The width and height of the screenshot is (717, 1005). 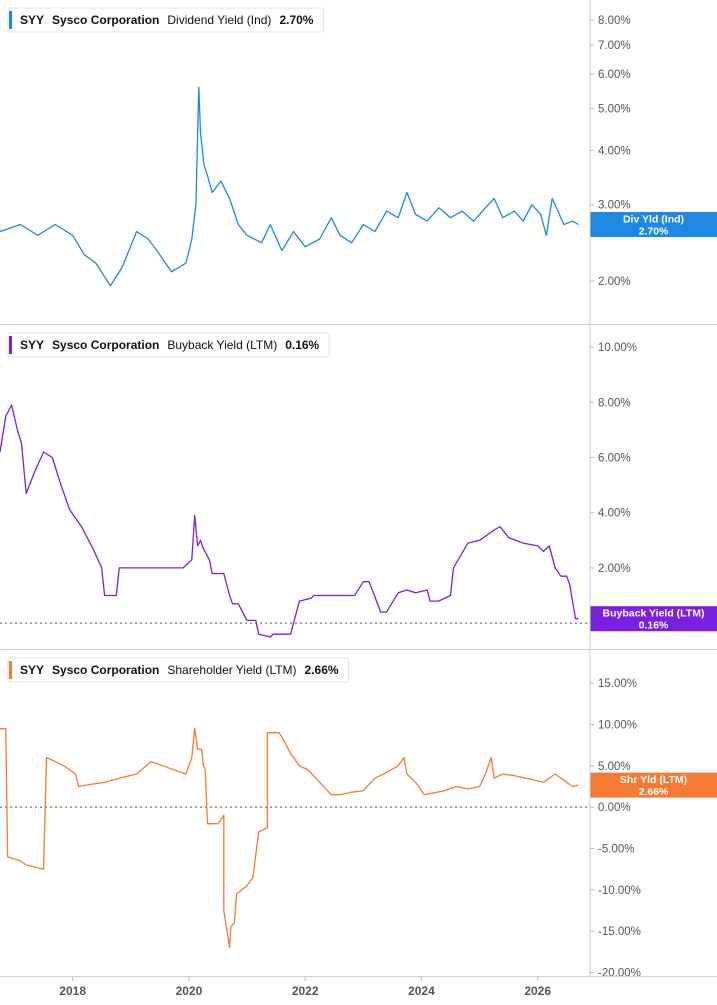 I want to click on last-value-tag: Buyback Yield (LTM)0.16%, so click(x=653, y=619).